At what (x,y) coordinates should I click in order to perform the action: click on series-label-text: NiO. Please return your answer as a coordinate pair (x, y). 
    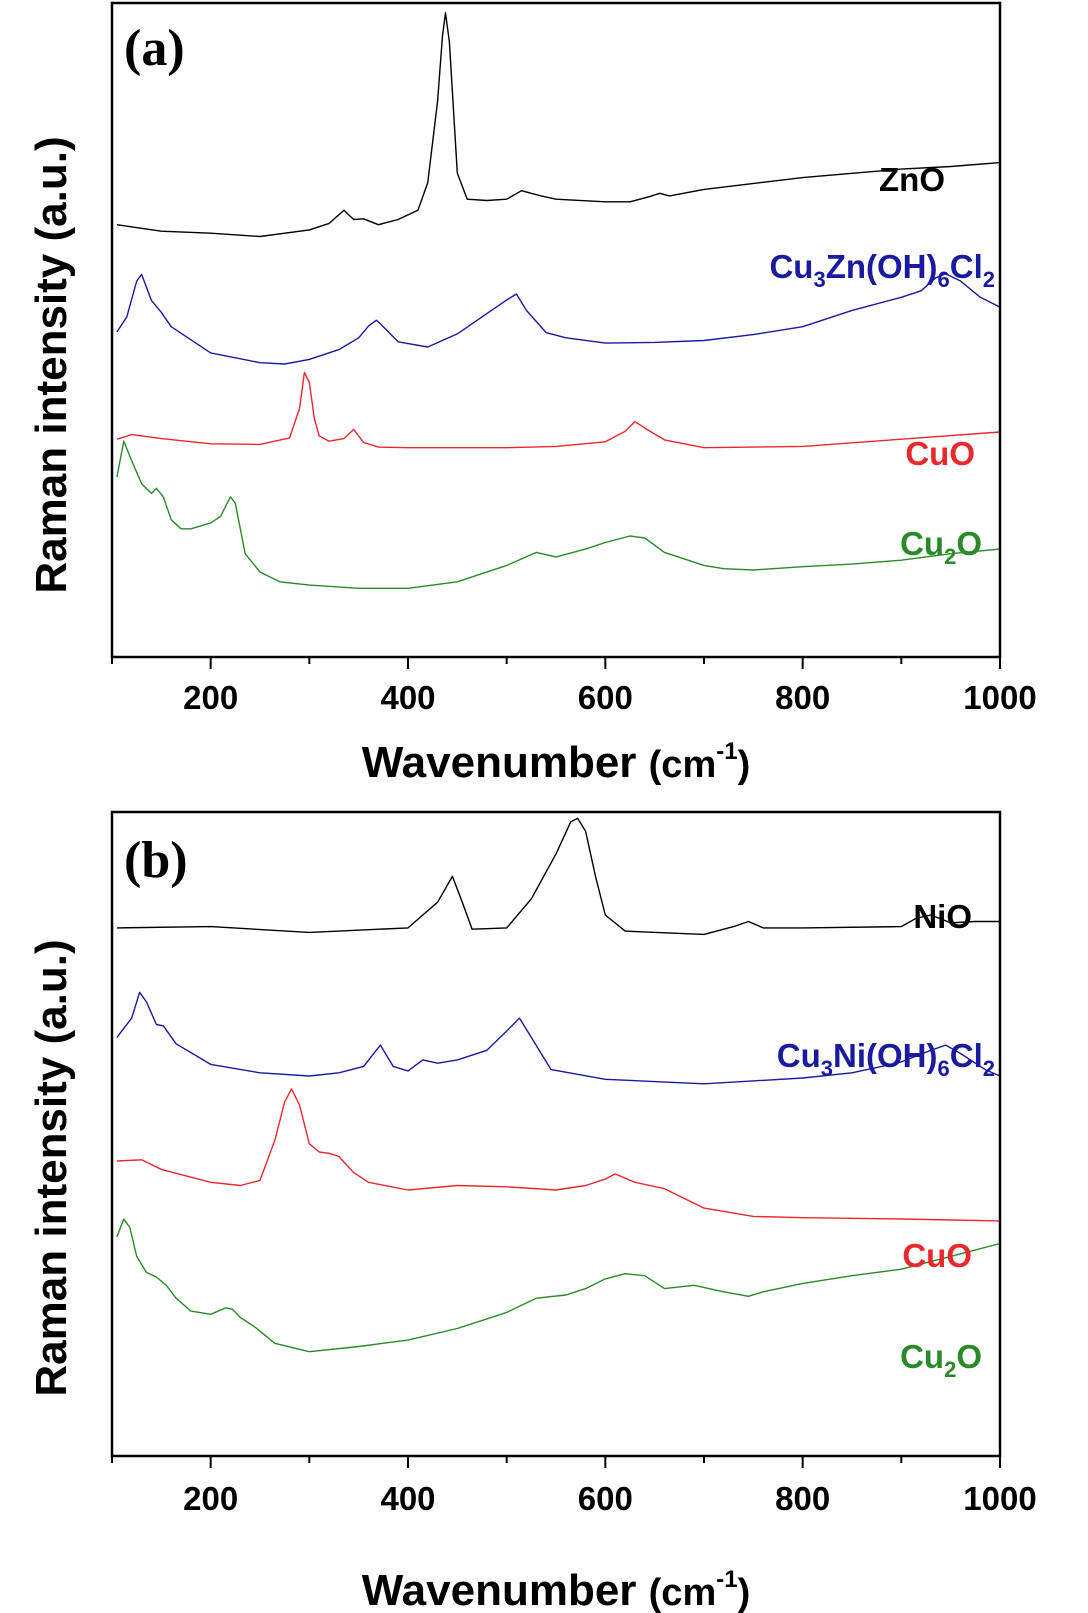
    Looking at the image, I should click on (942, 916).